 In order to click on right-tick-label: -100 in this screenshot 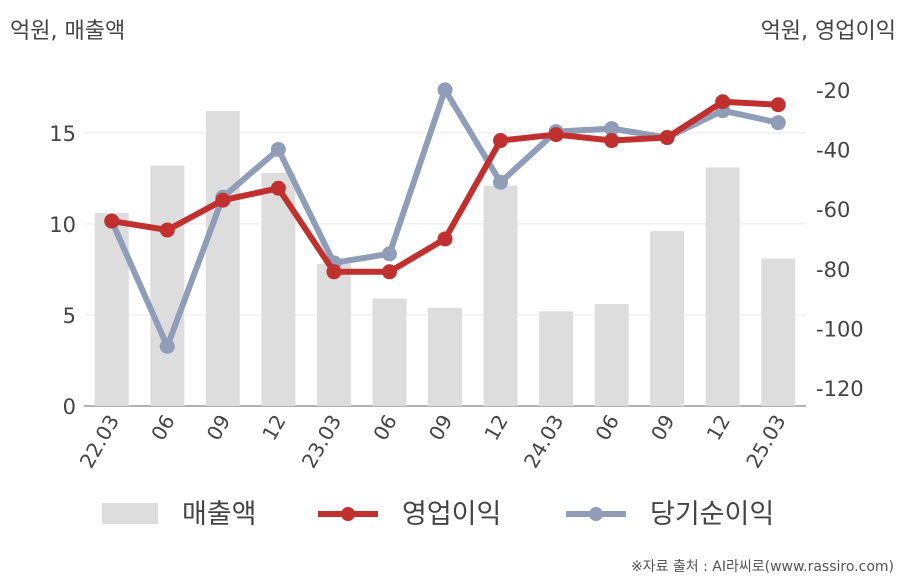, I will do `click(840, 329)`.